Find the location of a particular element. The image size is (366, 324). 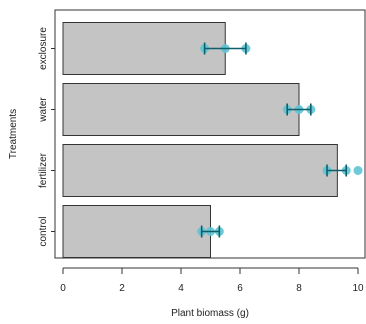

x-tick-label-4: 4 is located at coordinates (181, 288).